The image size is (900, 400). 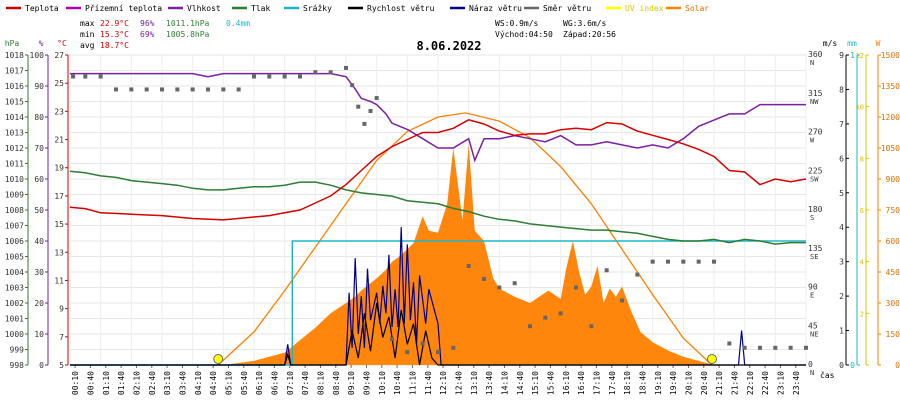 What do you see at coordinates (75, 383) in the screenshot?
I see `x-tick-label: 00:10` at bounding box center [75, 383].